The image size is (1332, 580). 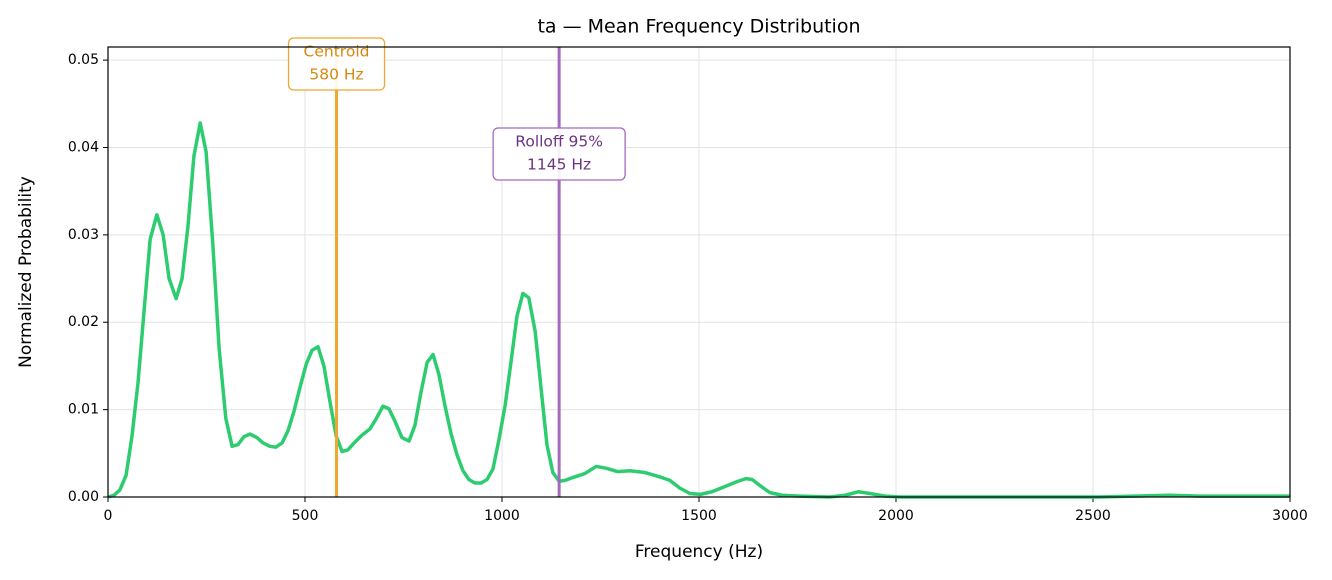 I want to click on annotation-text: Rolloff 95%, so click(x=559, y=142).